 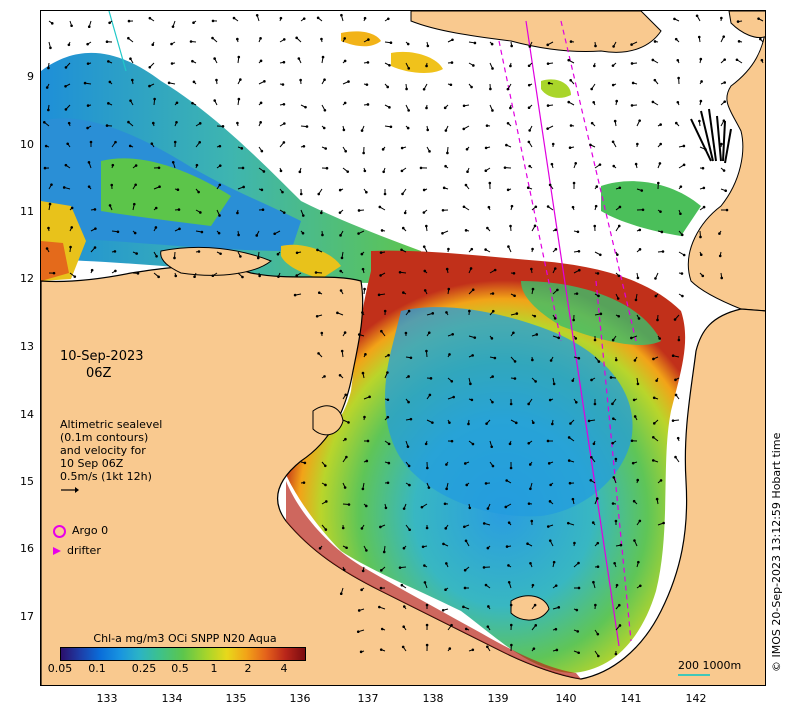 I want to click on lat-tick-13: 13, so click(x=27, y=346).